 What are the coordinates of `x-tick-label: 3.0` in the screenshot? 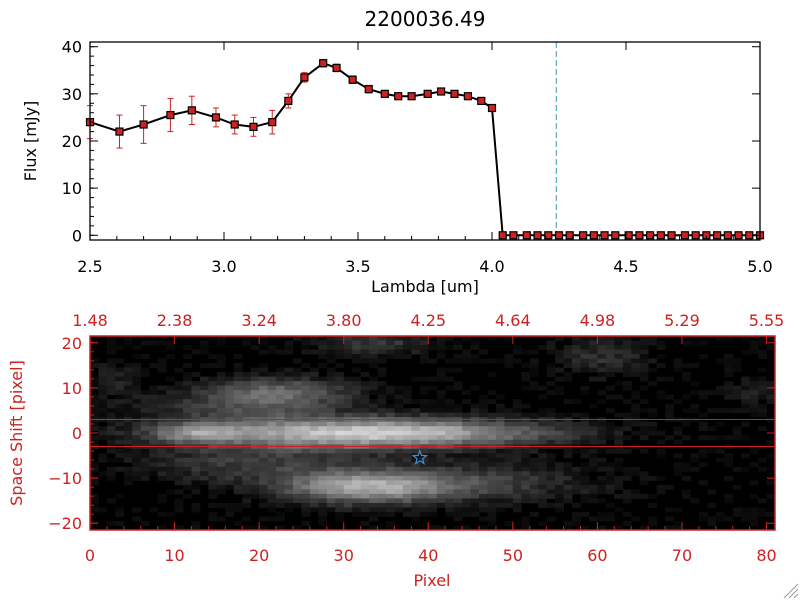 It's located at (223, 266).